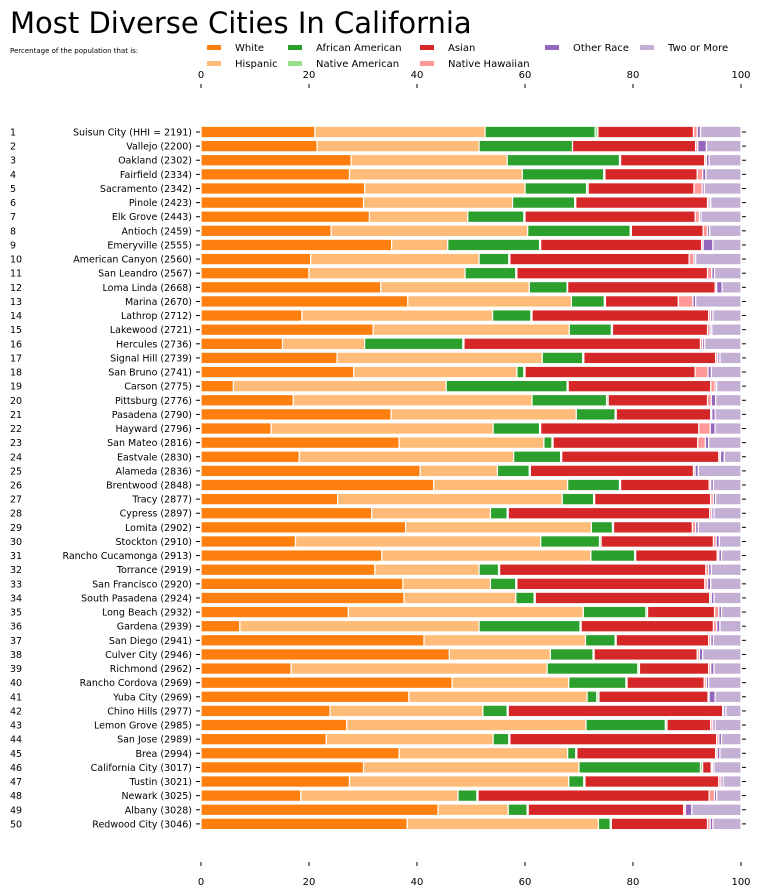 This screenshot has height=896, width=762. I want to click on rank-label: 27, so click(16, 500).